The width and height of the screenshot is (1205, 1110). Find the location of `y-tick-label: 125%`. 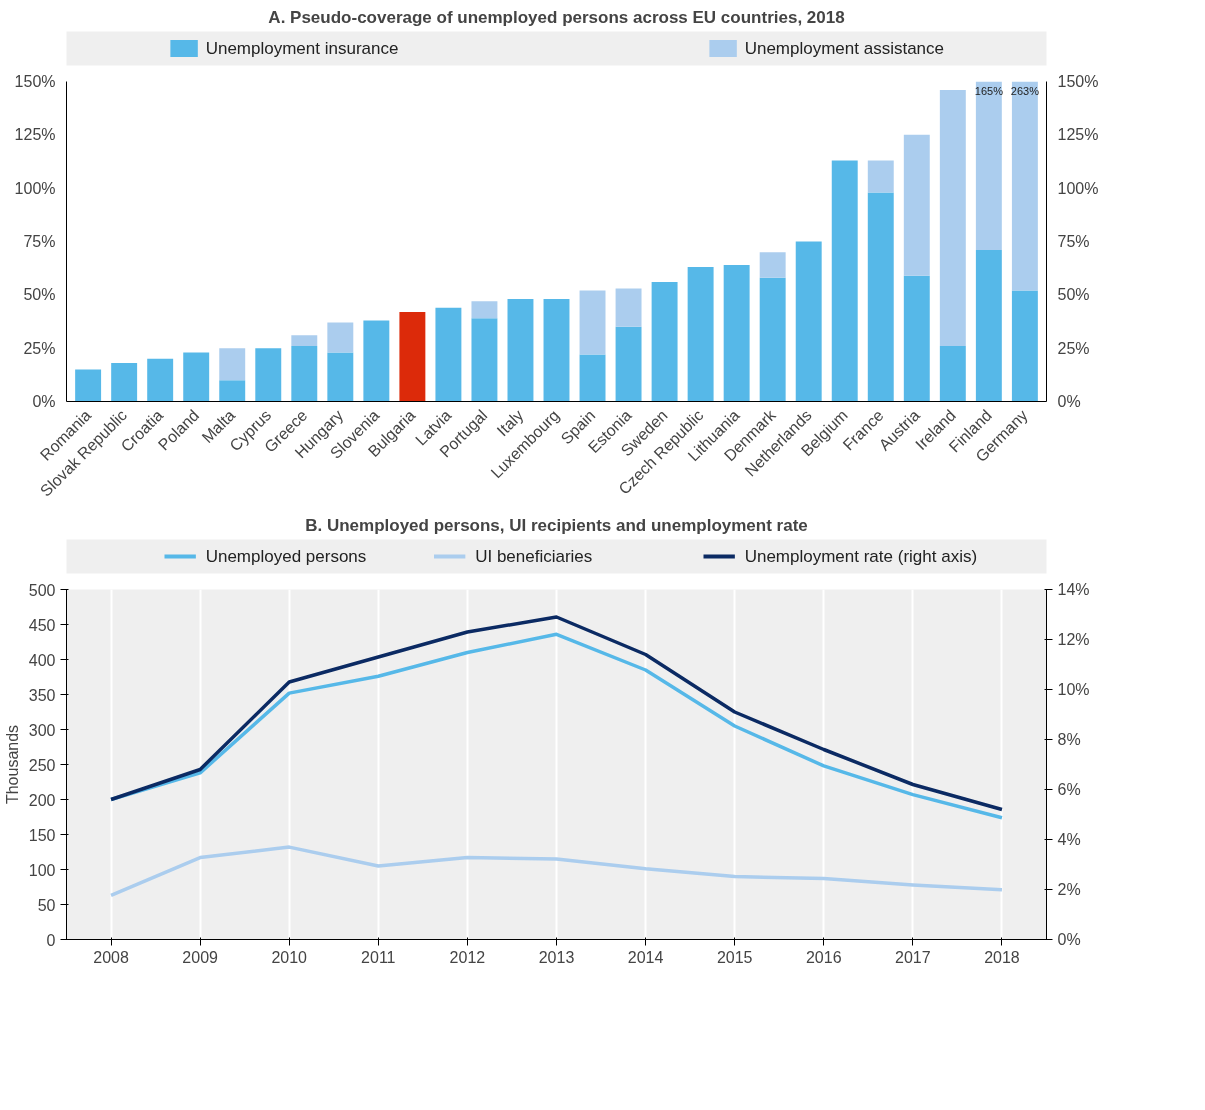

y-tick-label: 125% is located at coordinates (35, 135).